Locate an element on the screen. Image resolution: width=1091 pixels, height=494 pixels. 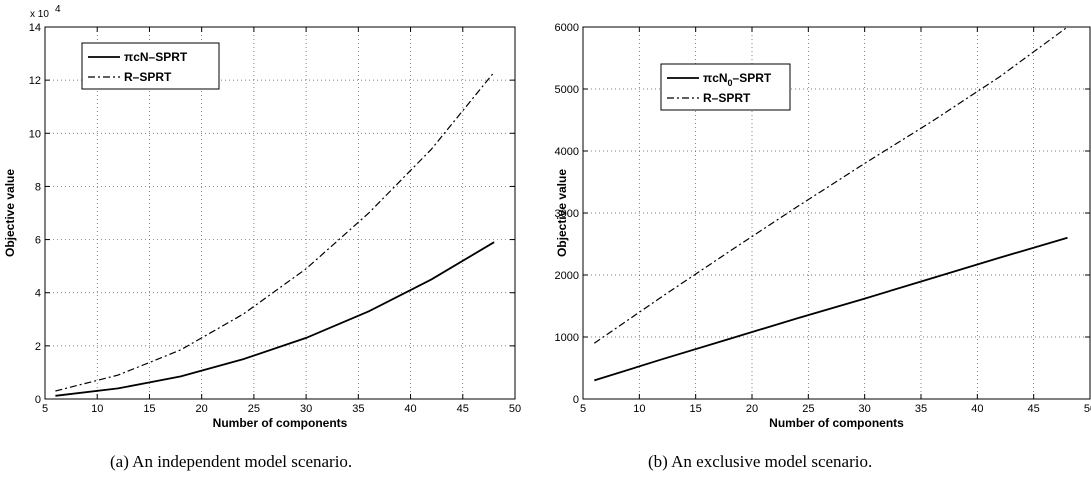
y-tick-label: 2 is located at coordinates (38, 347).